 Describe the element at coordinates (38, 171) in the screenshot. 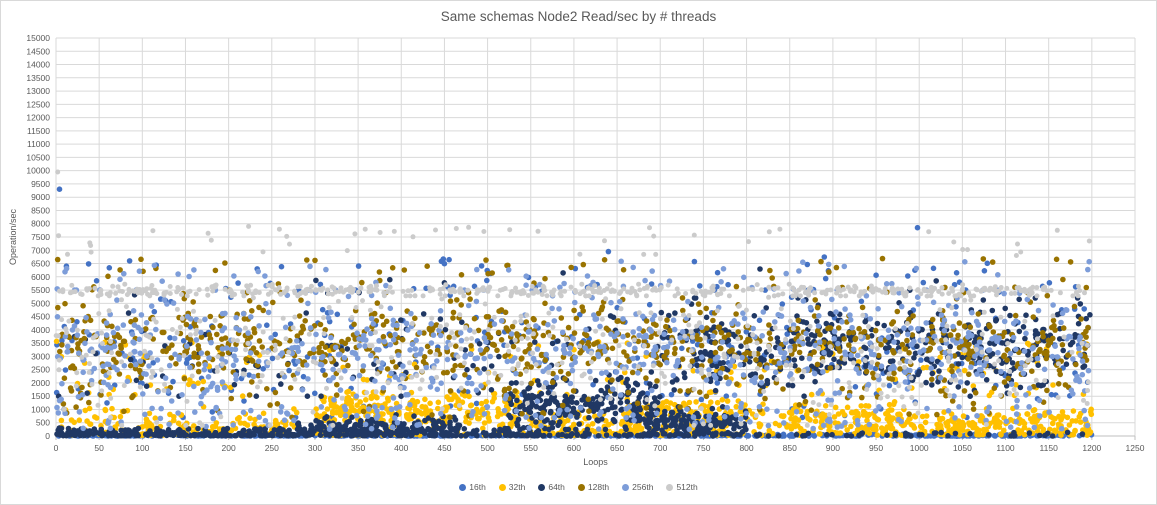

I see `y-tick-label: 10000` at that location.